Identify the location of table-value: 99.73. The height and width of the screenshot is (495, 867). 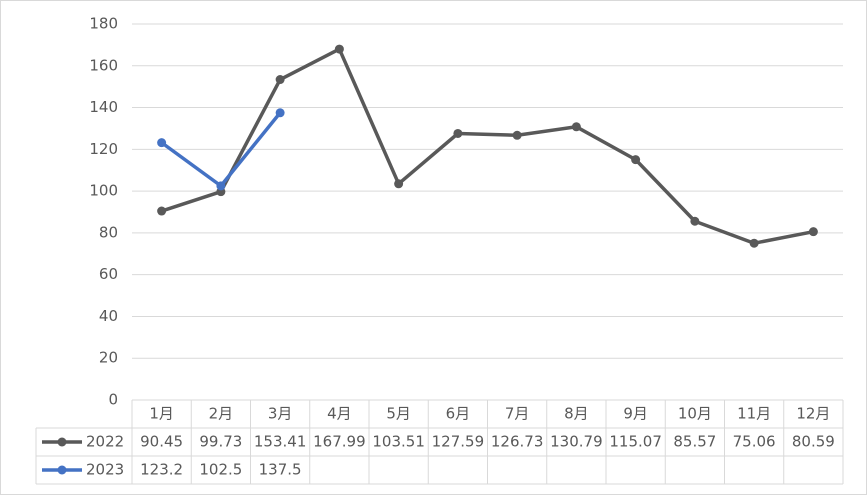
(220, 442).